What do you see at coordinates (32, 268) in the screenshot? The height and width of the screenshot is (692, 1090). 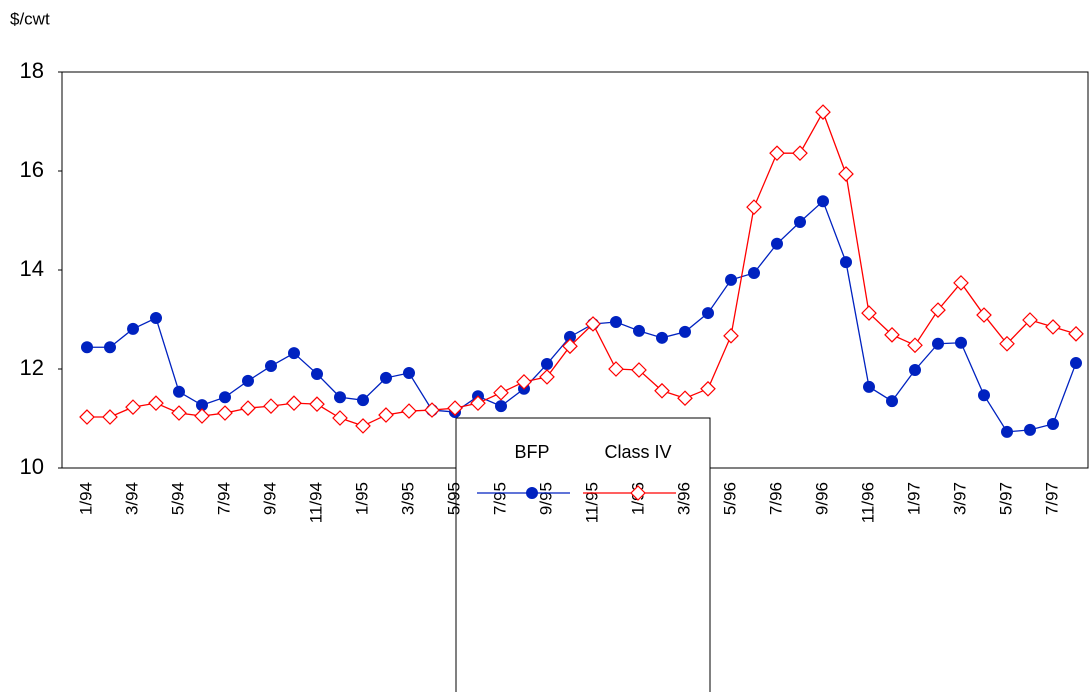 I see `y-tick-label: 14` at bounding box center [32, 268].